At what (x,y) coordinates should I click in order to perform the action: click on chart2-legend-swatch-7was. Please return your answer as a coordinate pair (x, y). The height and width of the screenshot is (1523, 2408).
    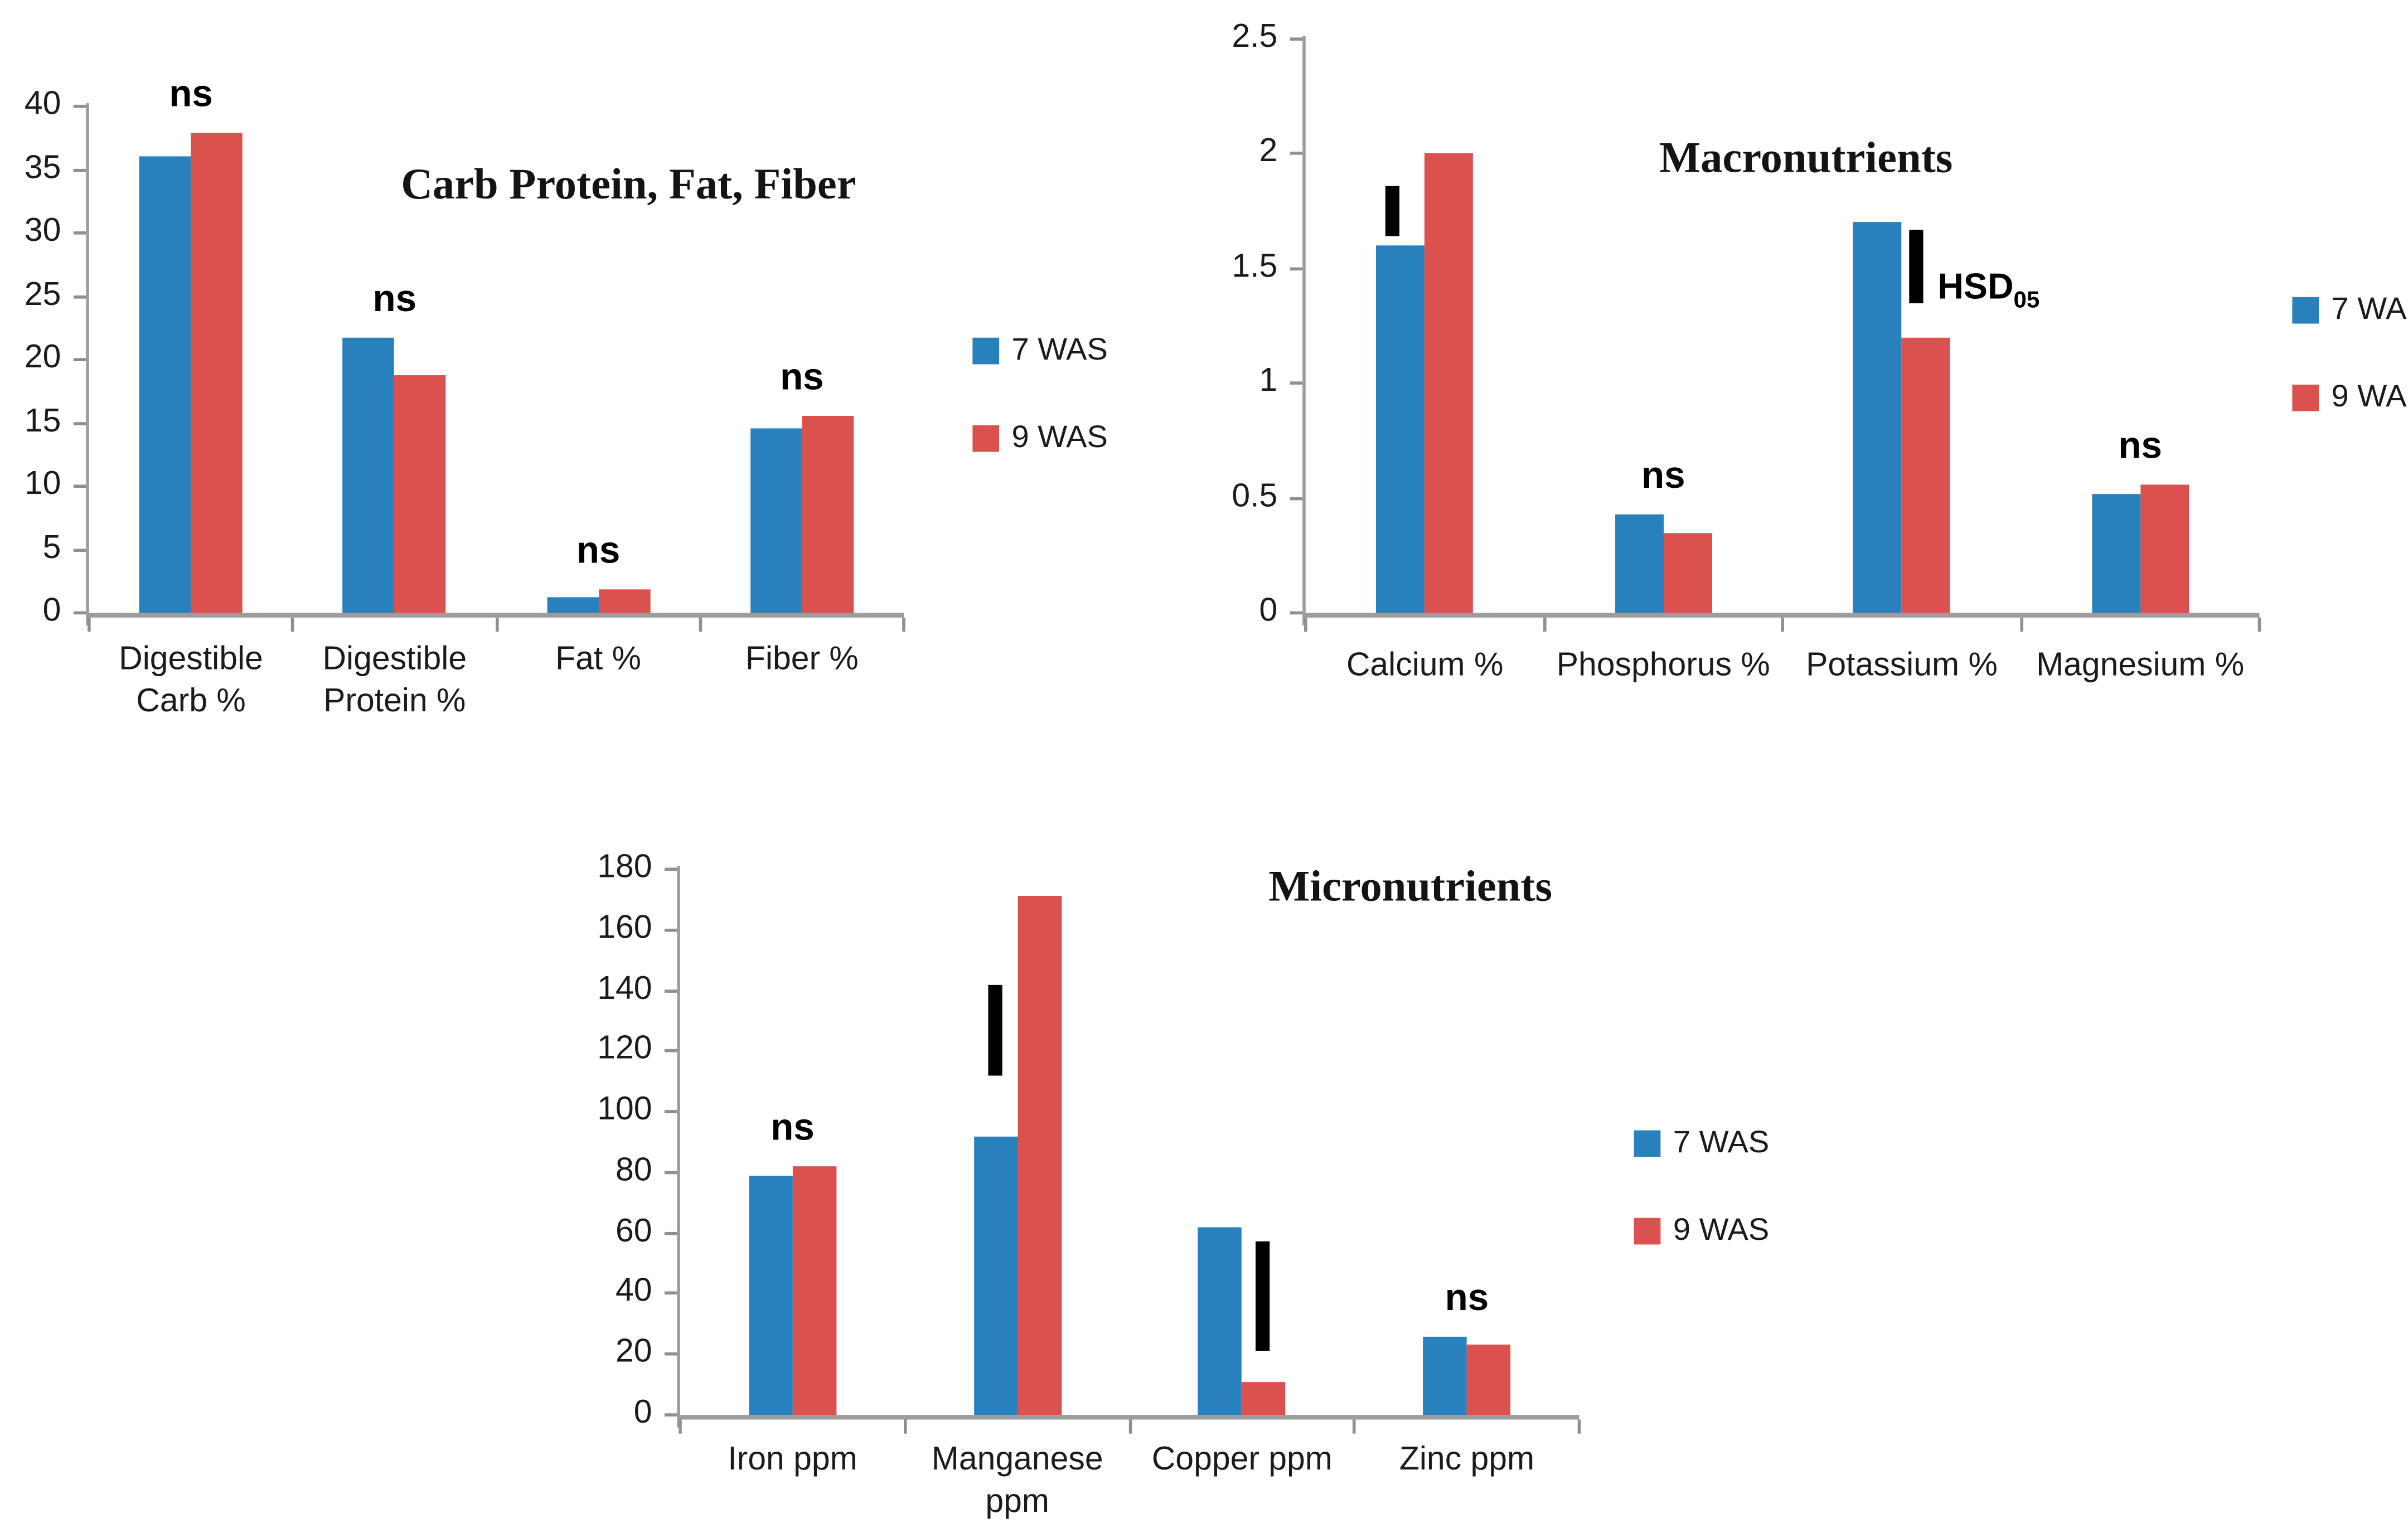
    Looking at the image, I should click on (2305, 310).